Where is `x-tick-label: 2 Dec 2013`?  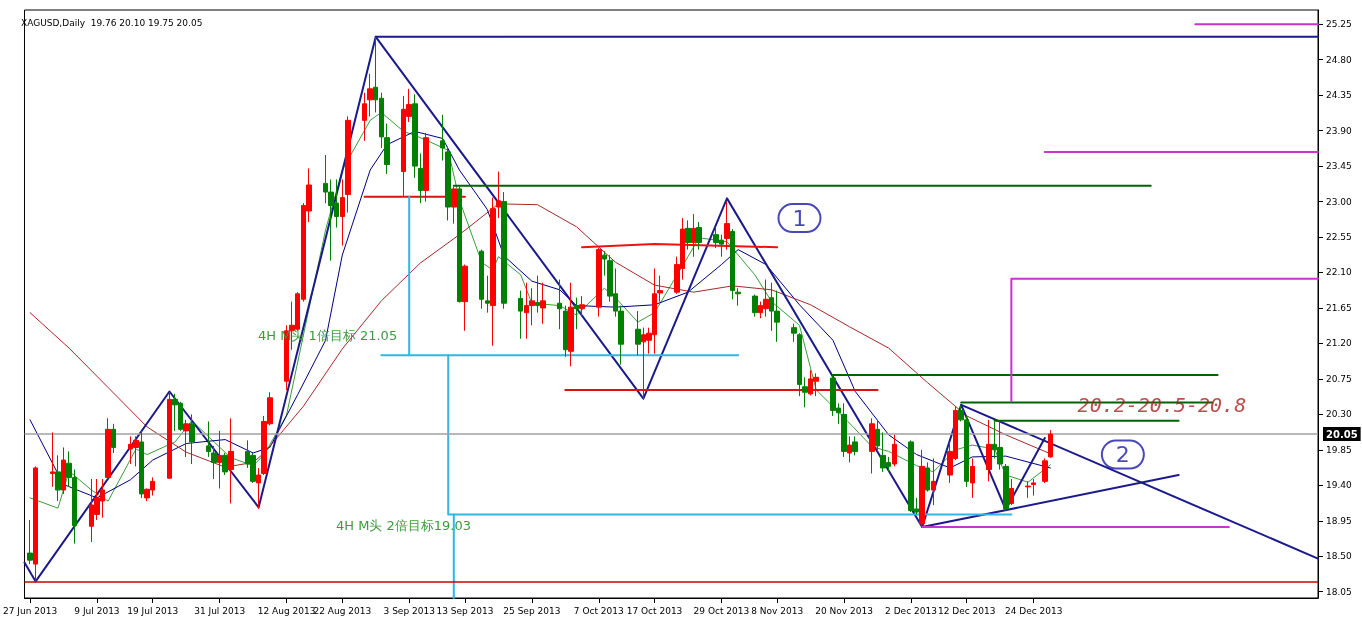
x-tick-label: 2 Dec 2013 is located at coordinates (911, 610).